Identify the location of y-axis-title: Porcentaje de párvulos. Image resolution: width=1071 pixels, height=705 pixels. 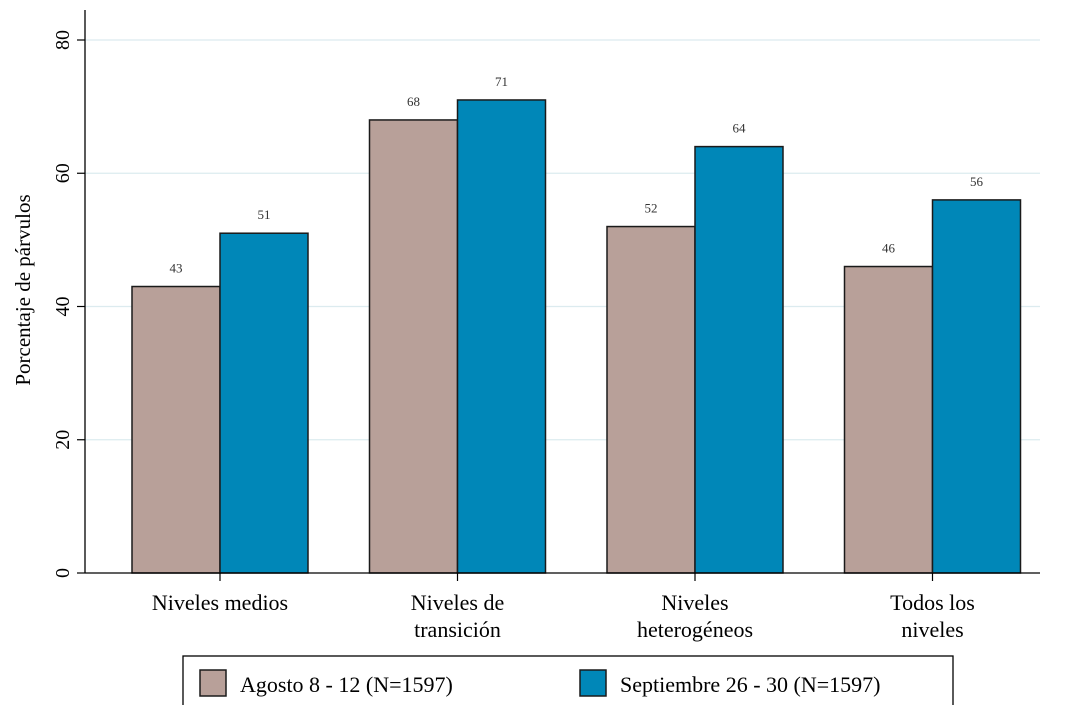
(23, 289).